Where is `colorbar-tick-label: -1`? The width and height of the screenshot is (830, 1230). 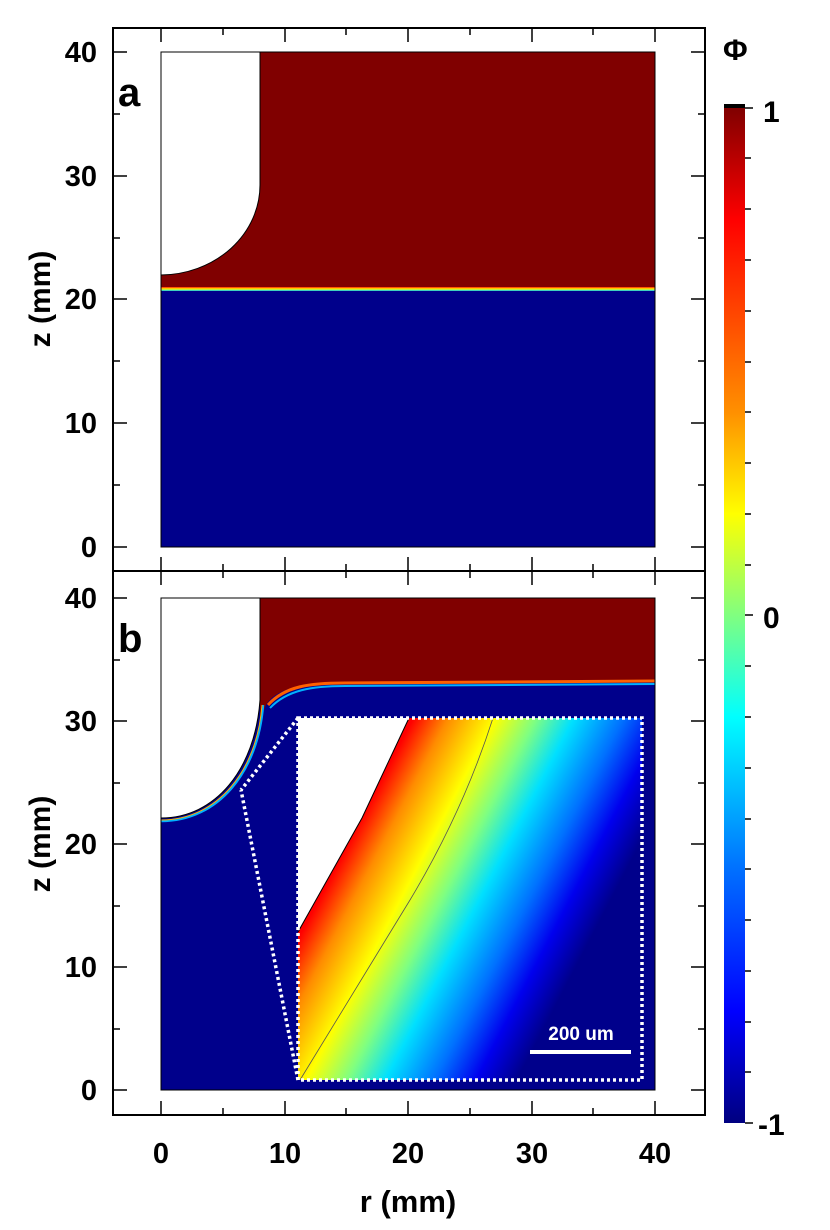 colorbar-tick-label: -1 is located at coordinates (771, 1125).